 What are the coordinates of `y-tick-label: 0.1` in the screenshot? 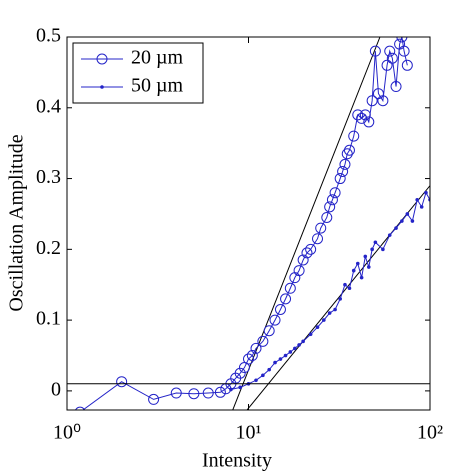 It's located at (48, 319).